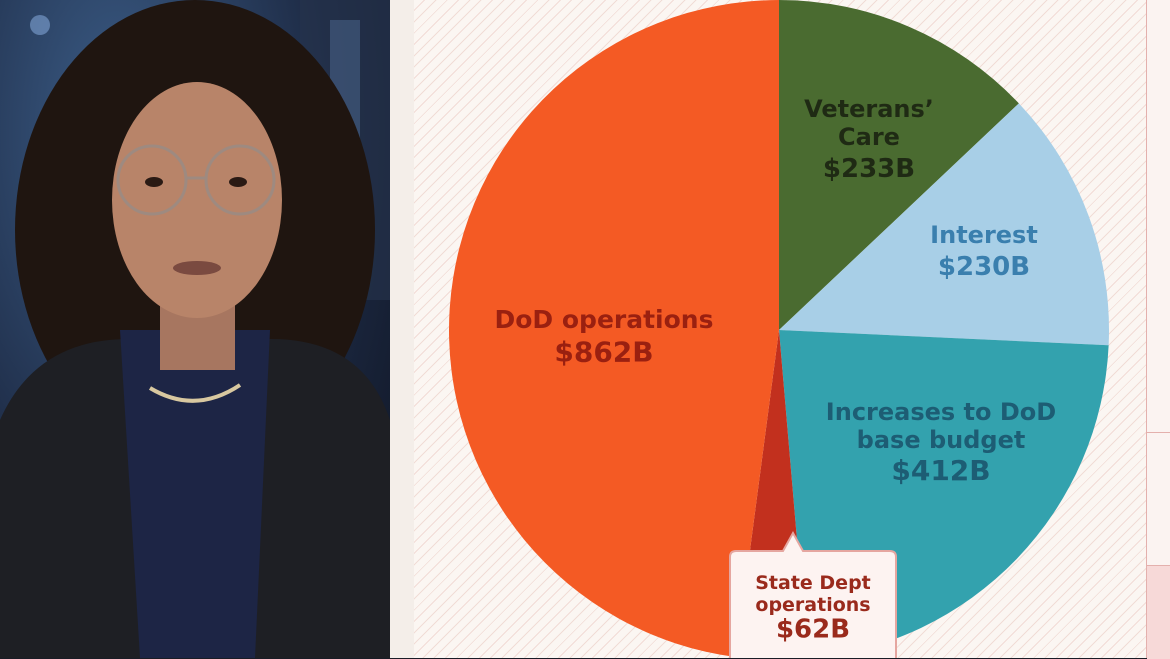 This screenshot has height=659, width=1170. Describe the element at coordinates (869, 109) in the screenshot. I see `slice-label-0-line-0: Veterans’` at that location.